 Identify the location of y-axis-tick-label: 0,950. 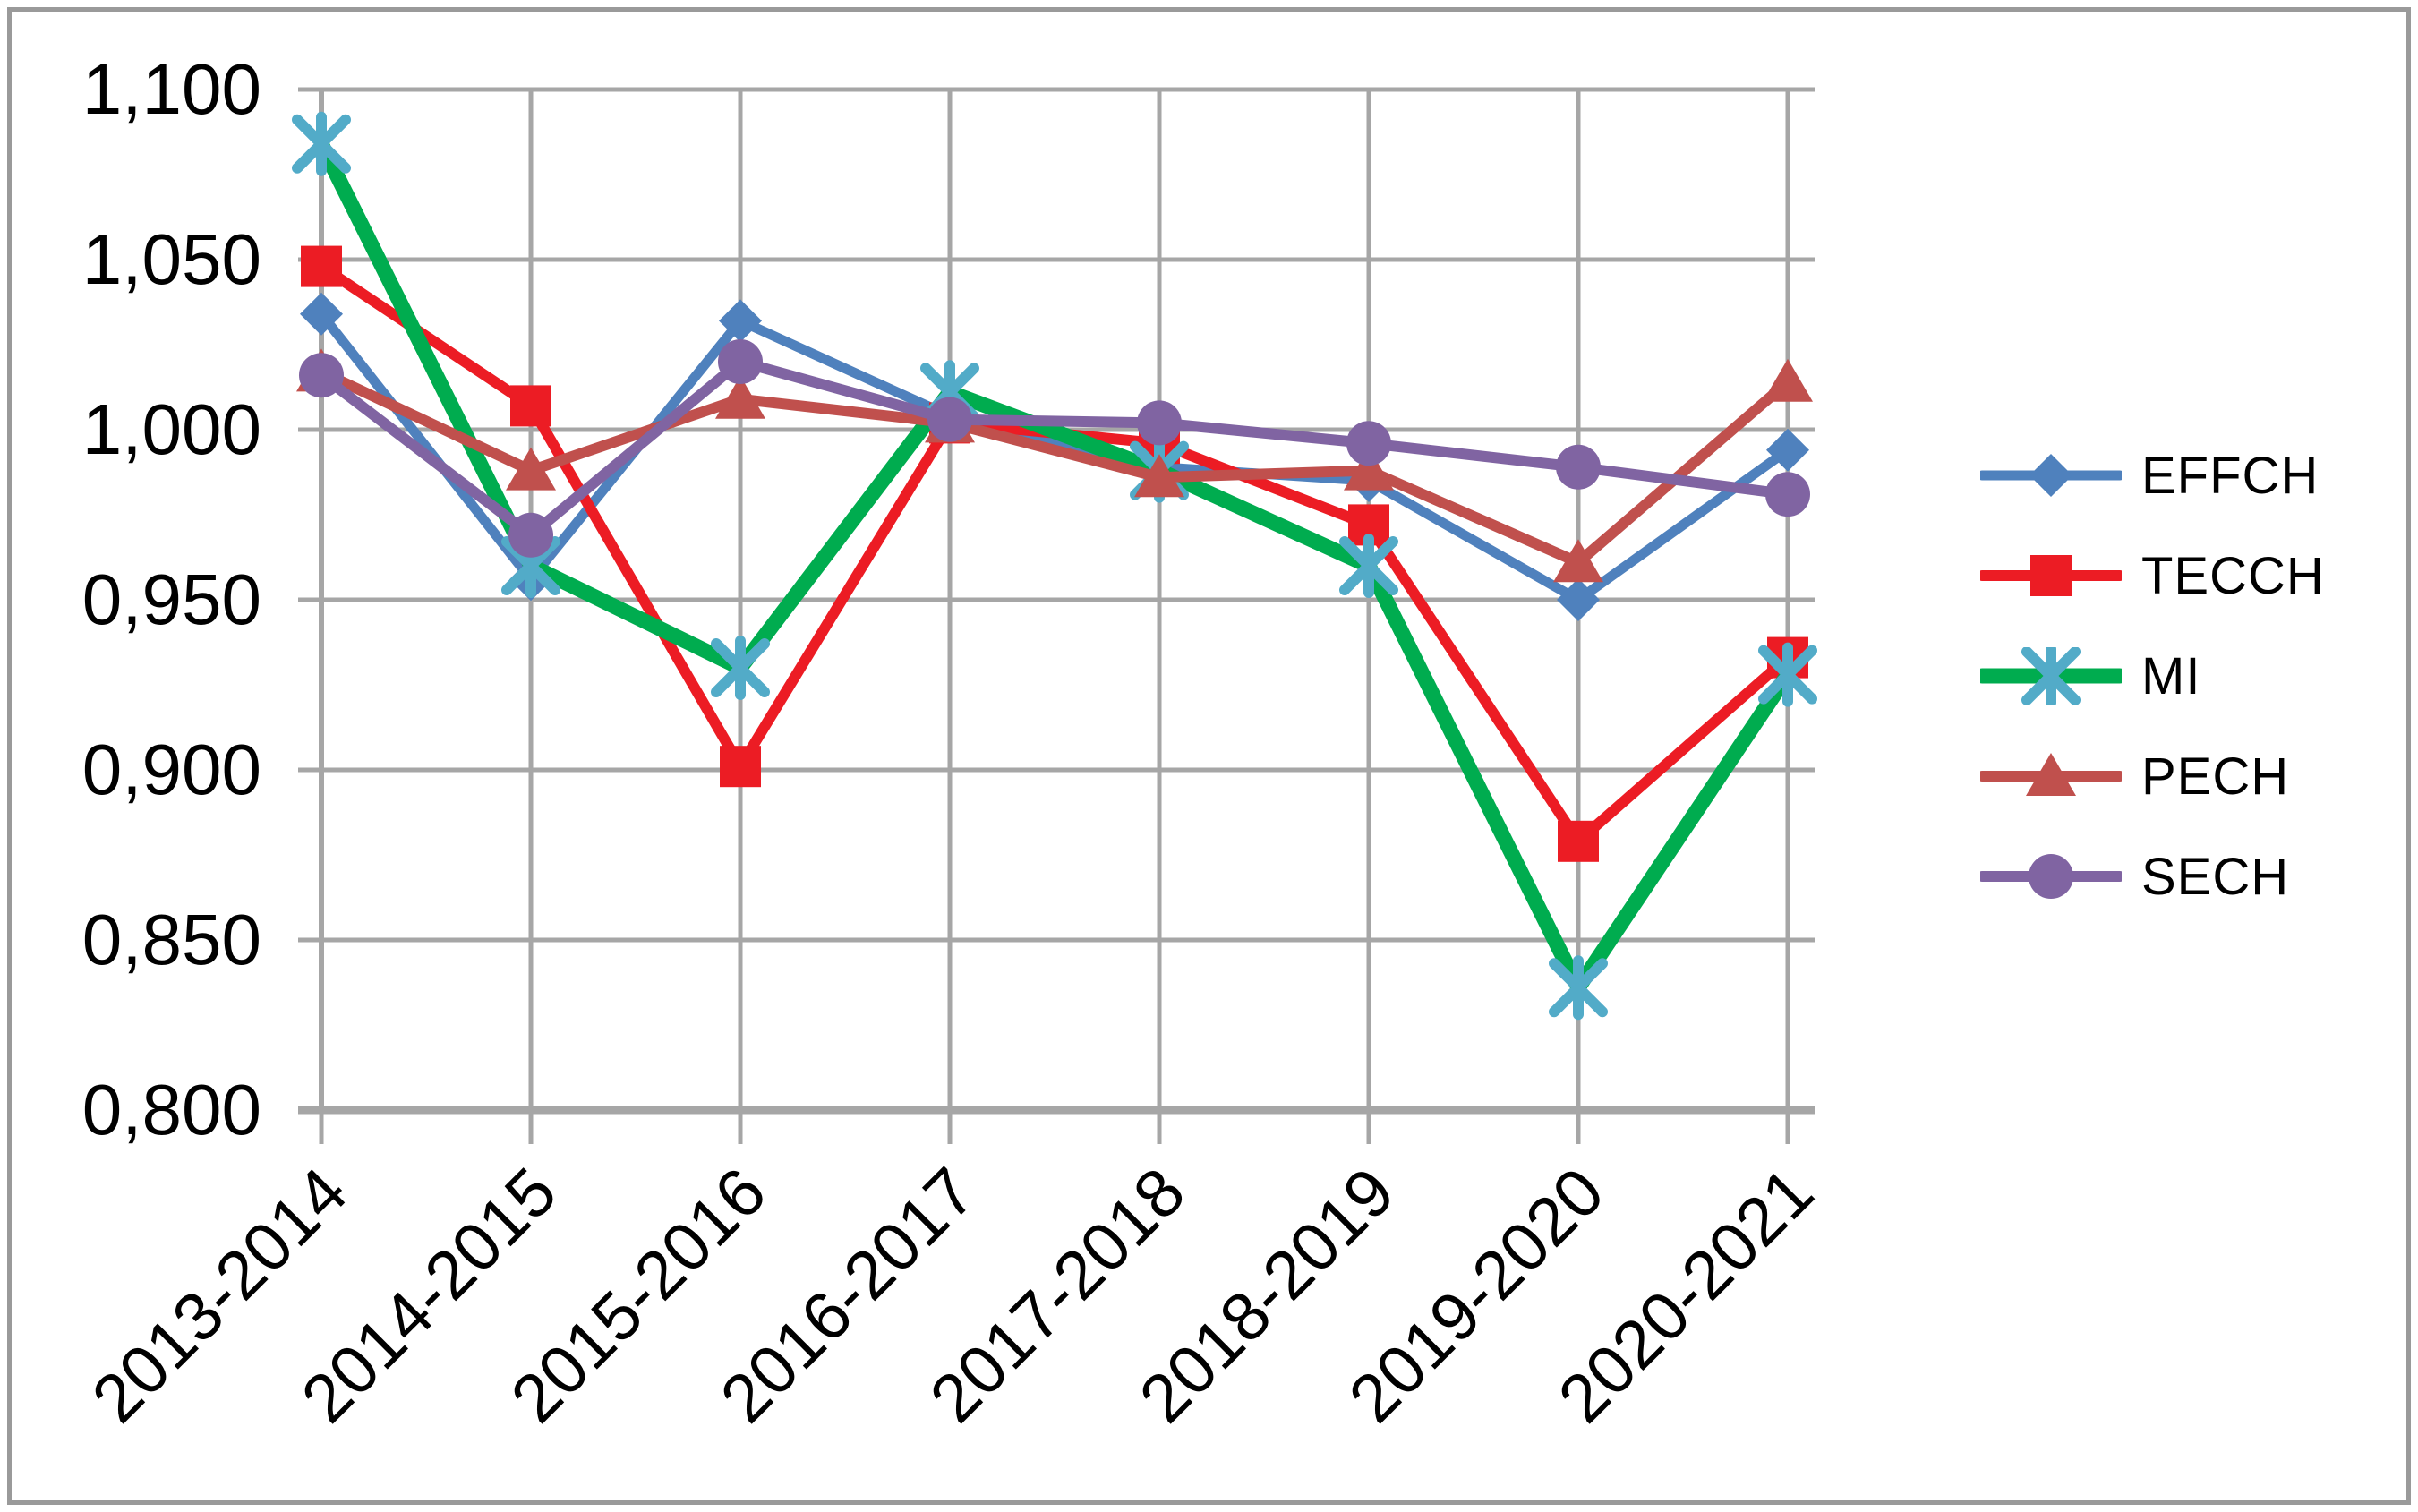
(171, 599).